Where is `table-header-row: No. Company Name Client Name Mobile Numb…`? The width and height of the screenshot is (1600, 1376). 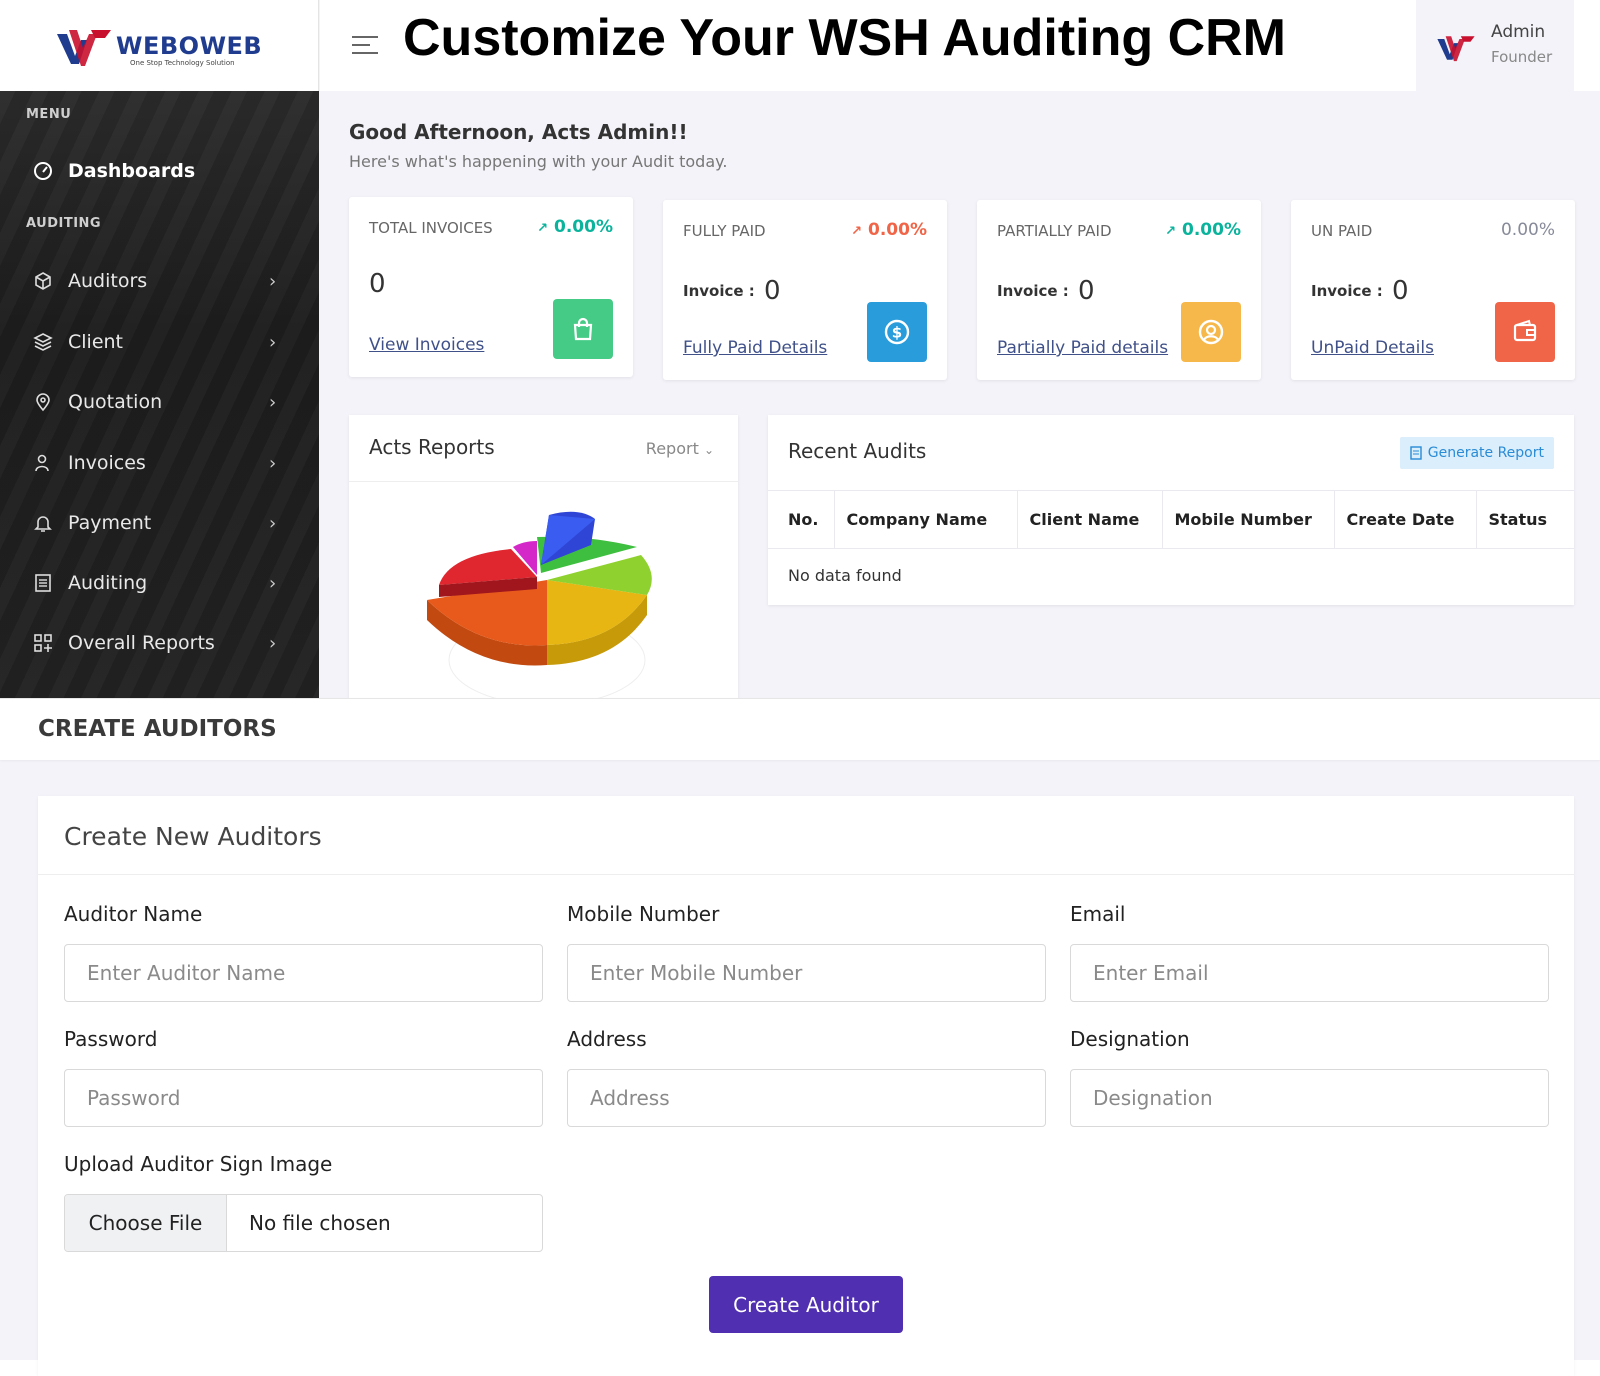
table-header-row: No. Company Name Client Name Mobile Numb… is located at coordinates (1171, 519).